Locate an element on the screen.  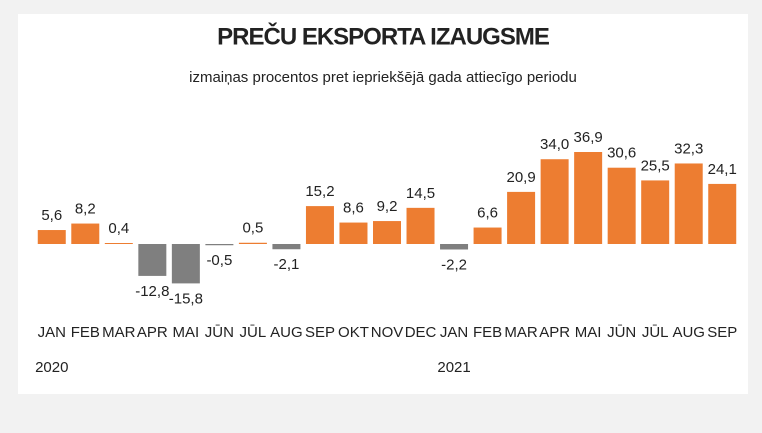
data-label: 32,3 is located at coordinates (688, 148).